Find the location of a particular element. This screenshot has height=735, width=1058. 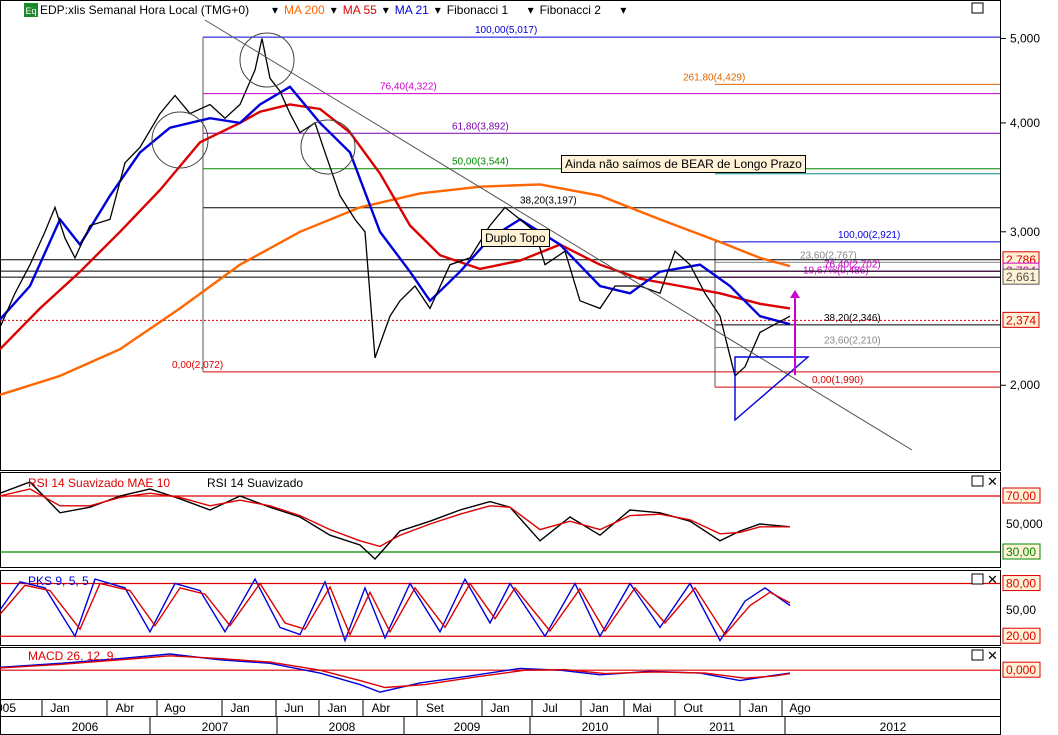

y-tick-label: 0,000 is located at coordinates (1021, 670).